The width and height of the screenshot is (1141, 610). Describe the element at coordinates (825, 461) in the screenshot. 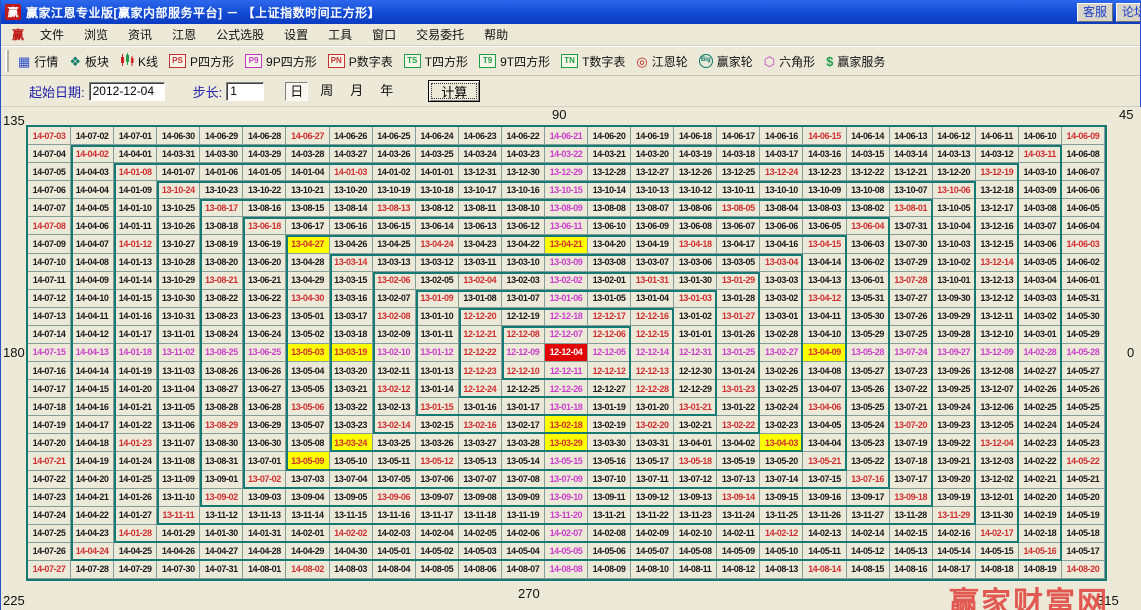

I see `date-cell: 13-05-21` at that location.